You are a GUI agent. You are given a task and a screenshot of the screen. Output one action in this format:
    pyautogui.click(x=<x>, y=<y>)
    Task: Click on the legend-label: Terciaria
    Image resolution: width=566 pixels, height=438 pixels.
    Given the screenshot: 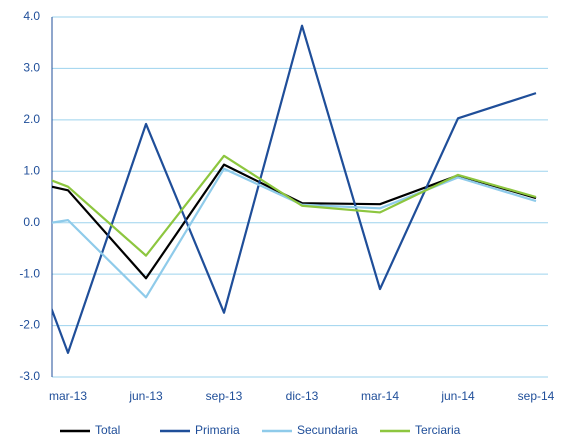 What is the action you would take?
    pyautogui.click(x=438, y=430)
    